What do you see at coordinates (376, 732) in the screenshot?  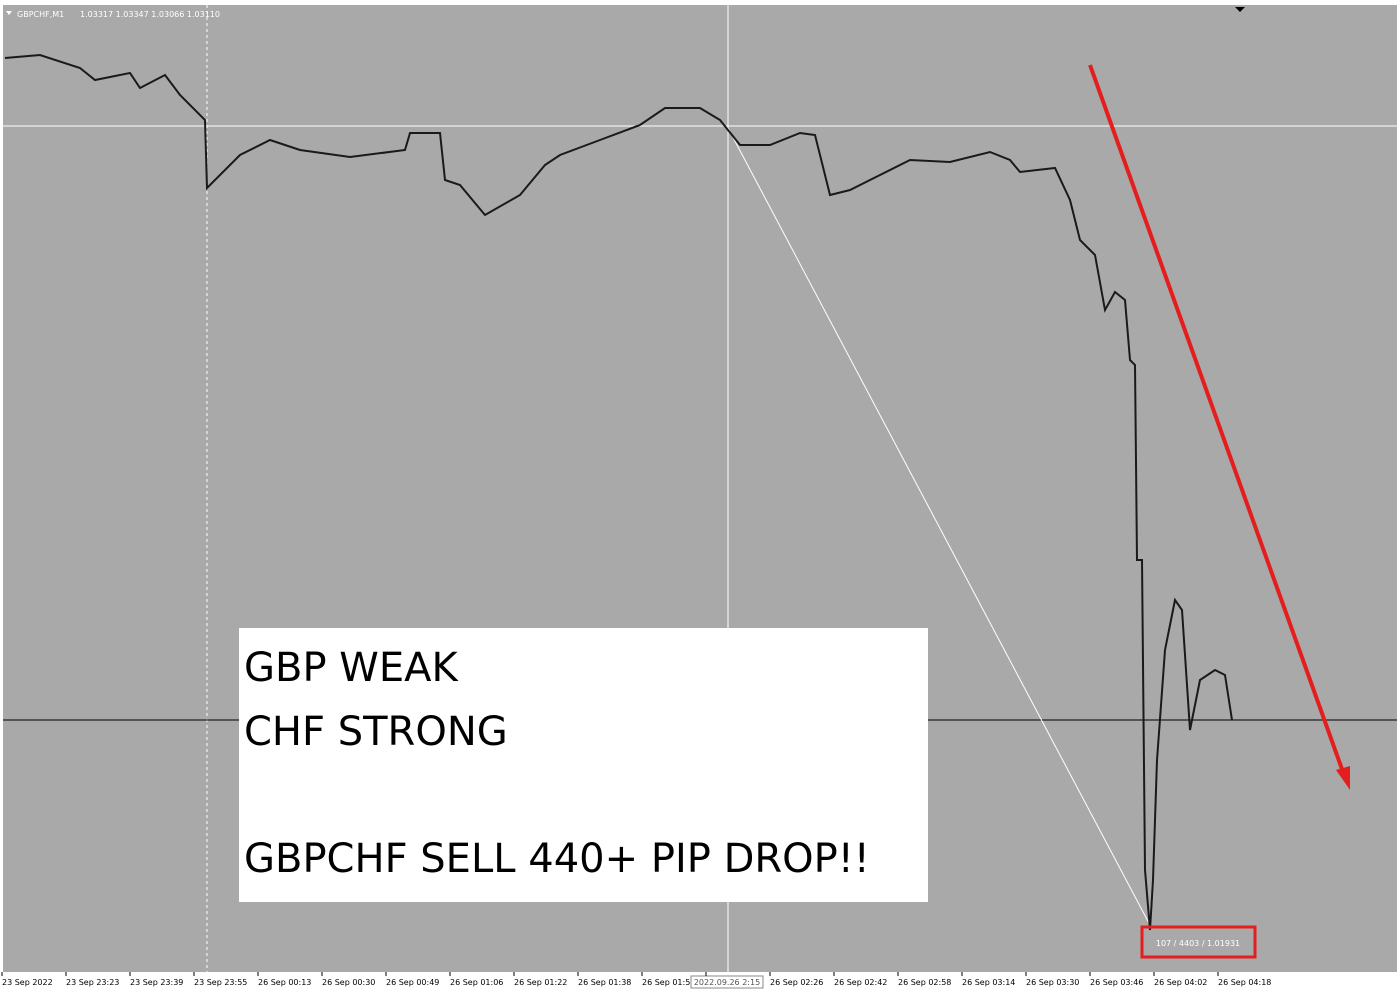 I see `note-line: CHF STRONG` at bounding box center [376, 732].